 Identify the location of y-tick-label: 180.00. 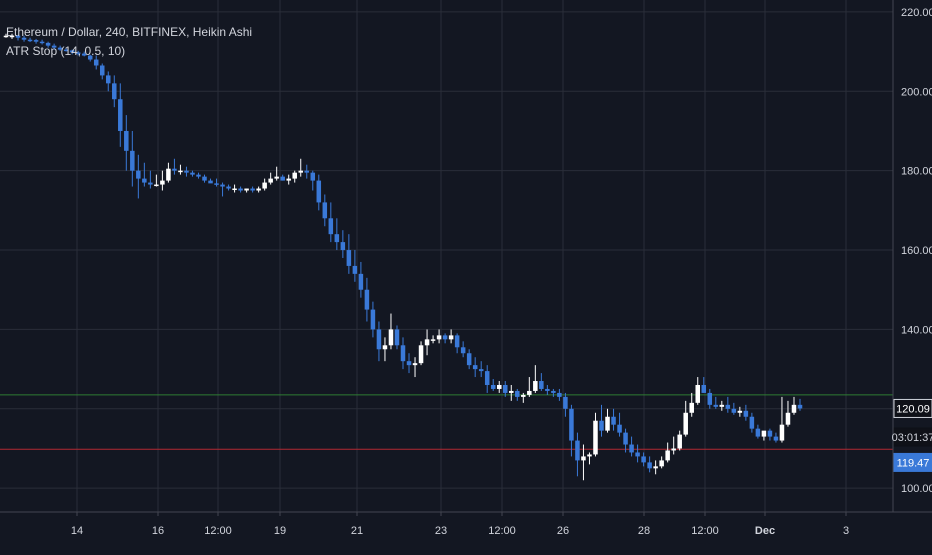
(916, 172).